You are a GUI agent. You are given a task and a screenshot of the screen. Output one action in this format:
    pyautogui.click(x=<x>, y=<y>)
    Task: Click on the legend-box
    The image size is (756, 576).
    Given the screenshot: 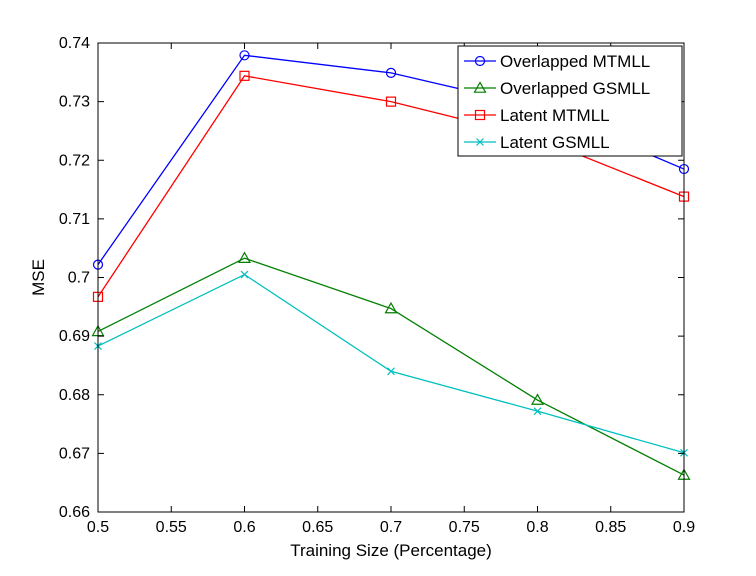 What is the action you would take?
    pyautogui.click(x=570, y=101)
    